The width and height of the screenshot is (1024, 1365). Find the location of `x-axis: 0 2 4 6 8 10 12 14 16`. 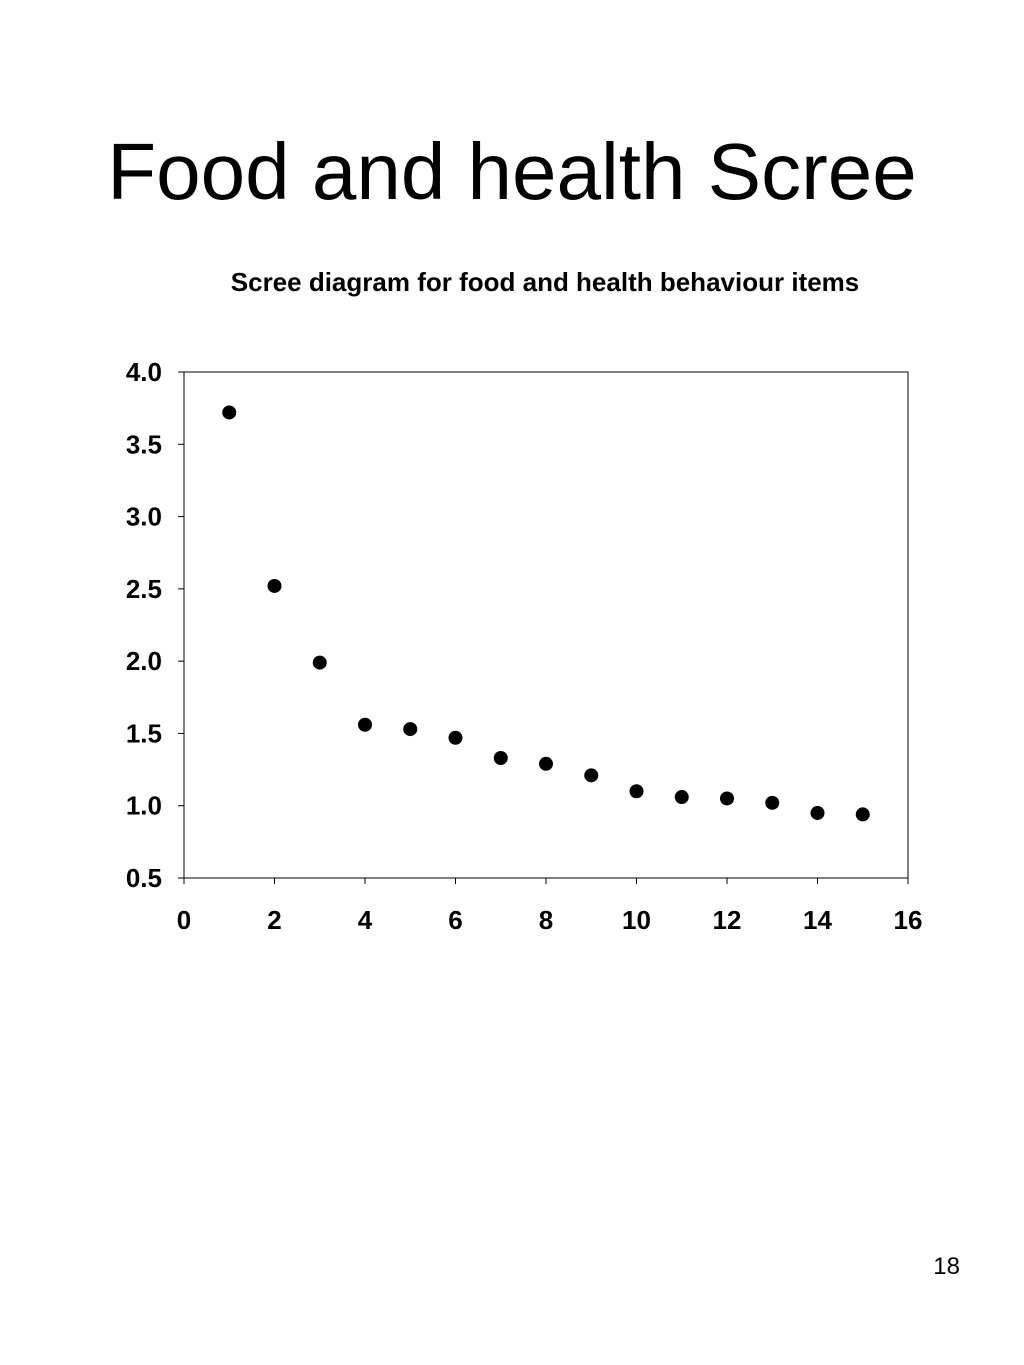

x-axis: 0 2 4 6 8 10 12 14 16 is located at coordinates (550, 906).